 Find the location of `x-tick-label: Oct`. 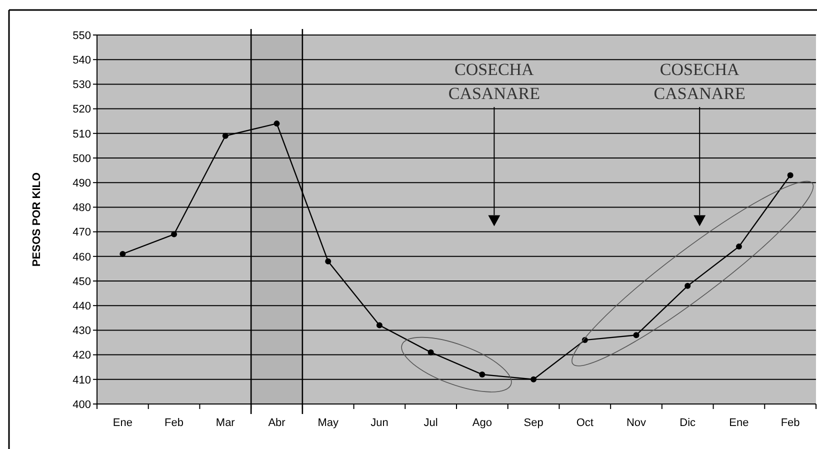

x-tick-label: Oct is located at coordinates (585, 423).